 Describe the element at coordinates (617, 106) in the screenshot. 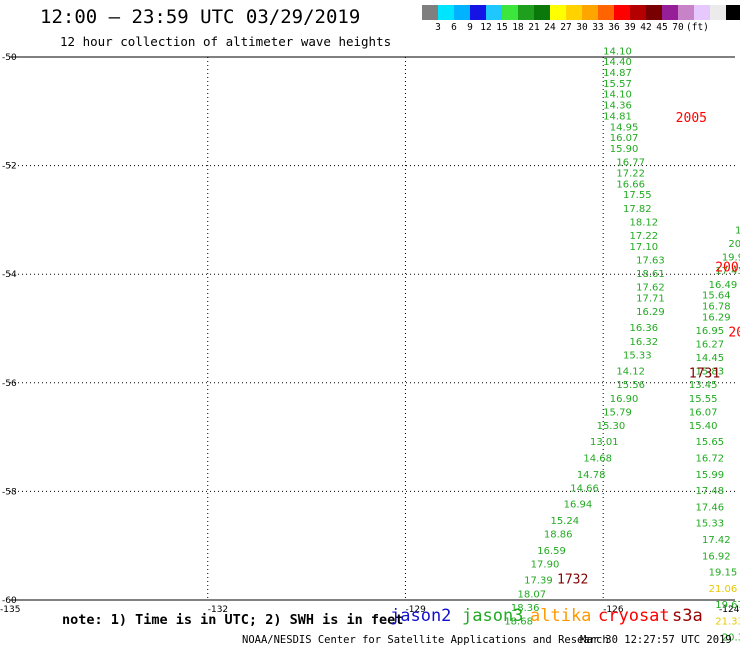

I see `swh-data-label: 14.36` at that location.